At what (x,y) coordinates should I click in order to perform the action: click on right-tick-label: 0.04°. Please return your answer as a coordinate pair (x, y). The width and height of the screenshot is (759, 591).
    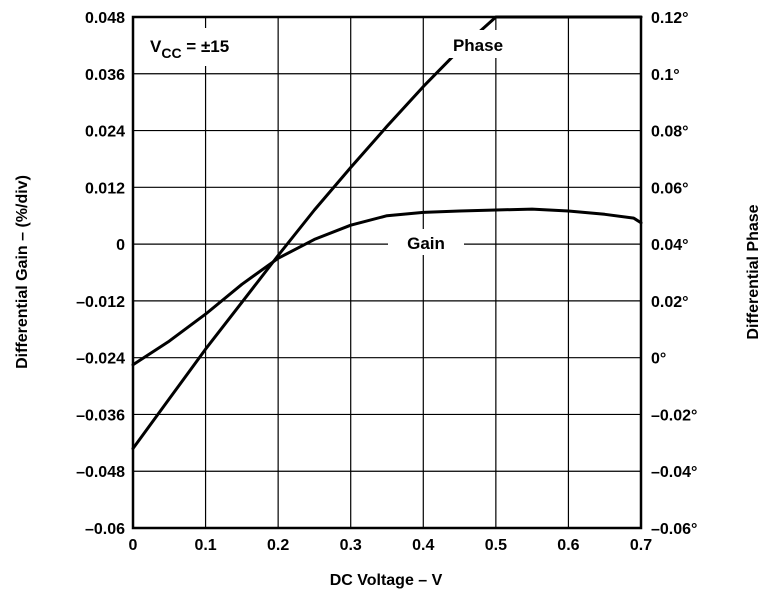
    Looking at the image, I should click on (670, 245).